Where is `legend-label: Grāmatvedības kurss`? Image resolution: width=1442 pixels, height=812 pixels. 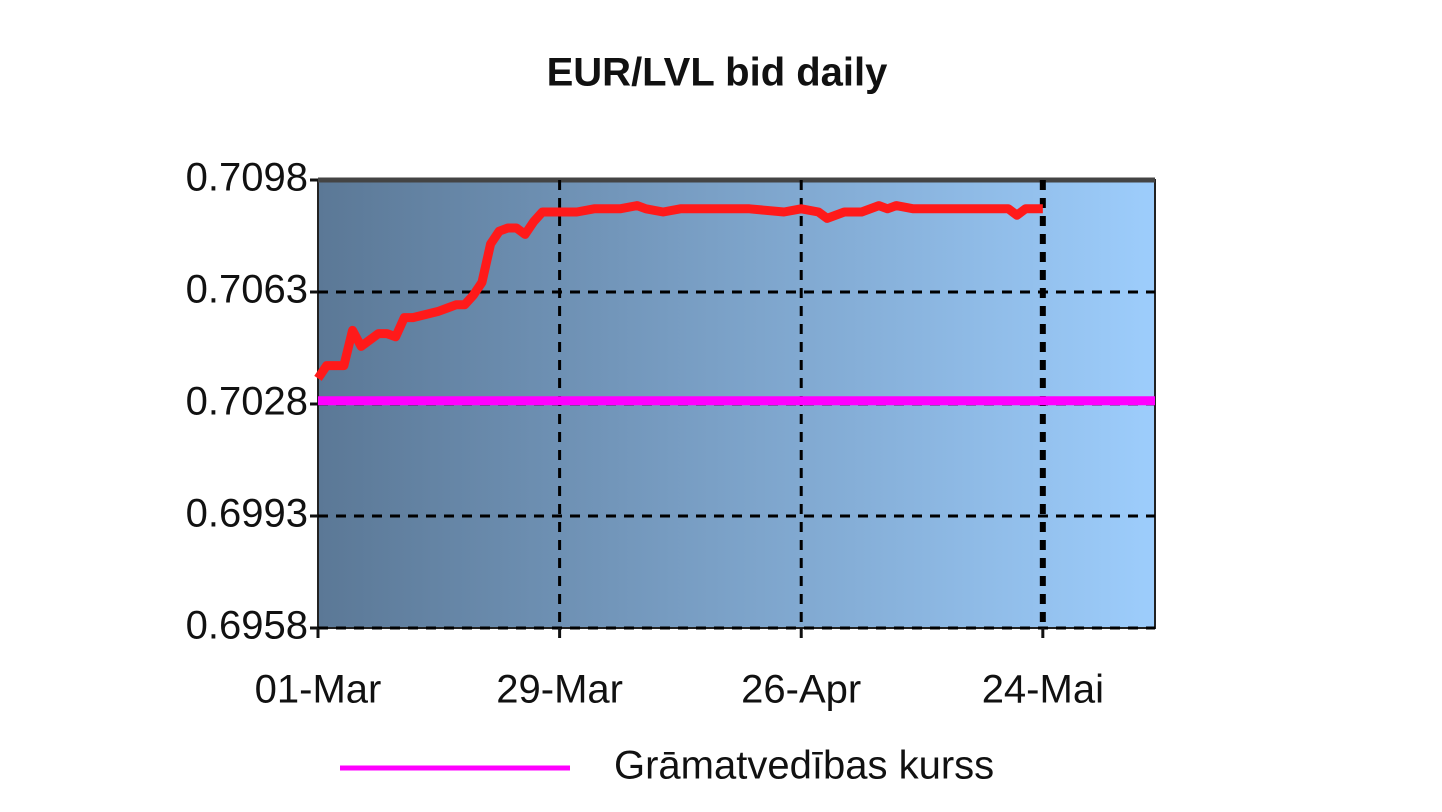 legend-label: Grāmatvedības kurss is located at coordinates (804, 766).